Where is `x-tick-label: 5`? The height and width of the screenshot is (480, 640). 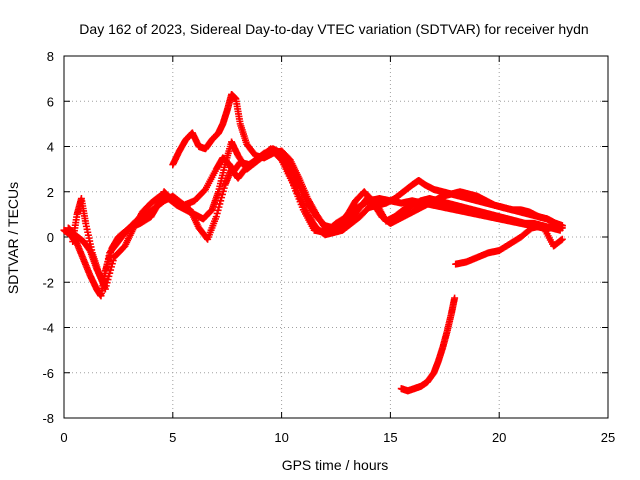 x-tick-label: 5 is located at coordinates (172, 437).